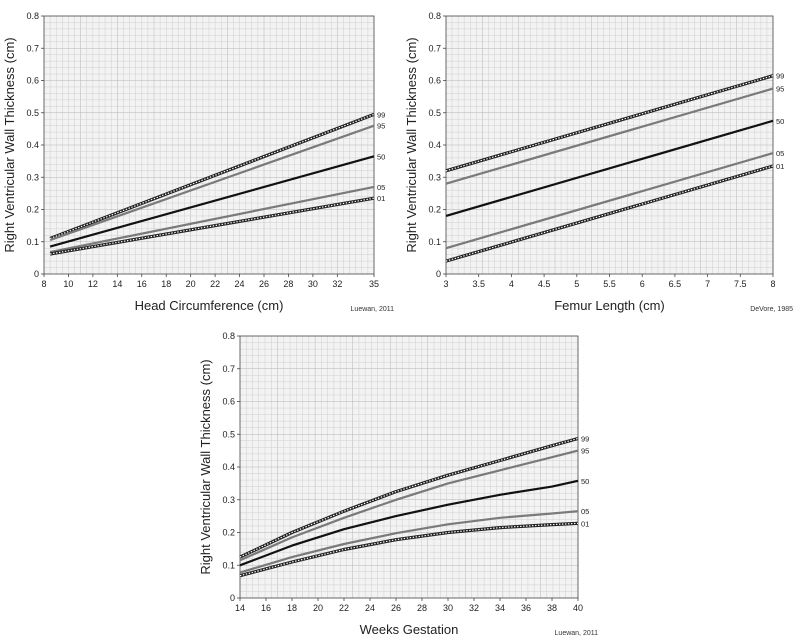  What do you see at coordinates (409, 629) in the screenshot?
I see `x-axis-title: Weeks Gestation` at bounding box center [409, 629].